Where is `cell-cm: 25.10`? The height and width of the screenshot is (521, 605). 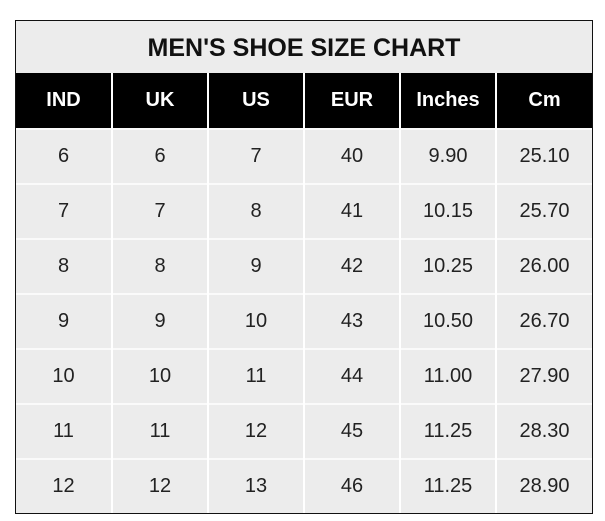
cell-cm: 25.10 is located at coordinates (543, 156).